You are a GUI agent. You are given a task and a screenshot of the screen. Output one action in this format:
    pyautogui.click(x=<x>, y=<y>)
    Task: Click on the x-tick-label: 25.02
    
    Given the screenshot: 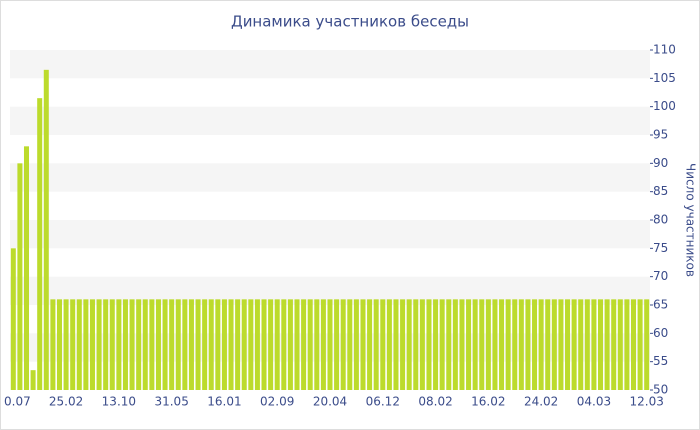 What is the action you would take?
    pyautogui.click(x=66, y=402)
    